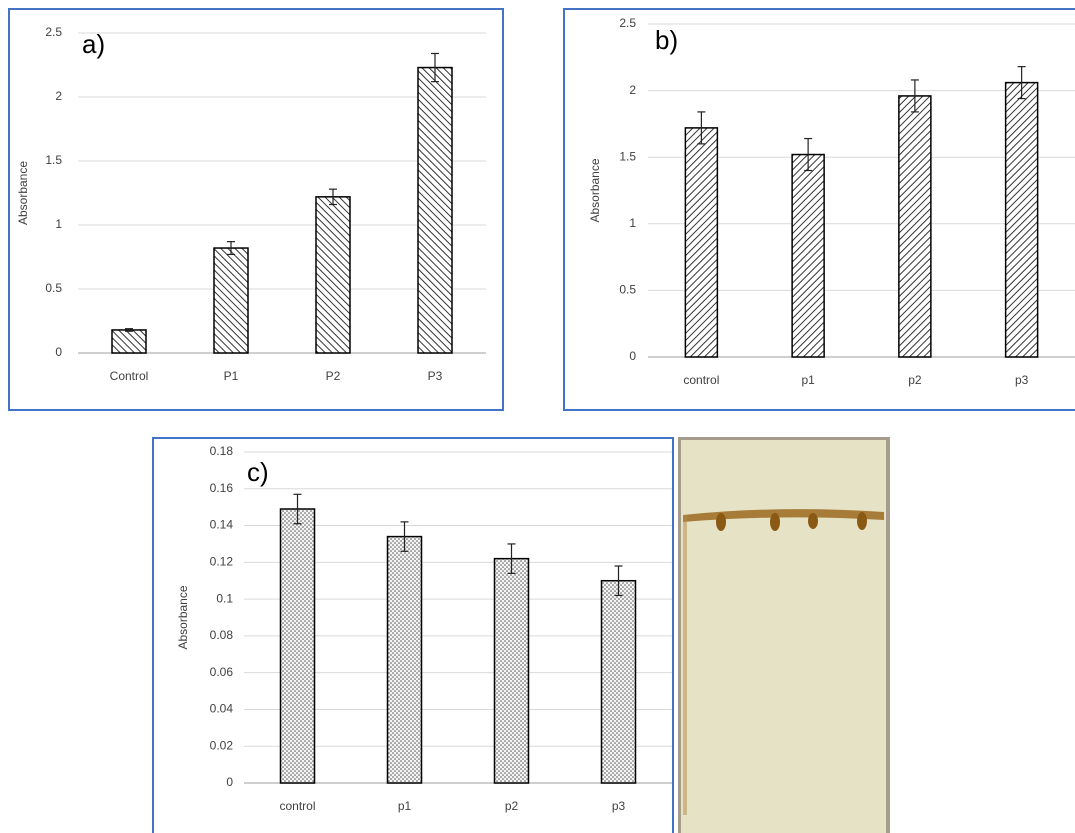 The height and width of the screenshot is (833, 1075). What do you see at coordinates (784, 635) in the screenshot?
I see `tlc-photo` at bounding box center [784, 635].